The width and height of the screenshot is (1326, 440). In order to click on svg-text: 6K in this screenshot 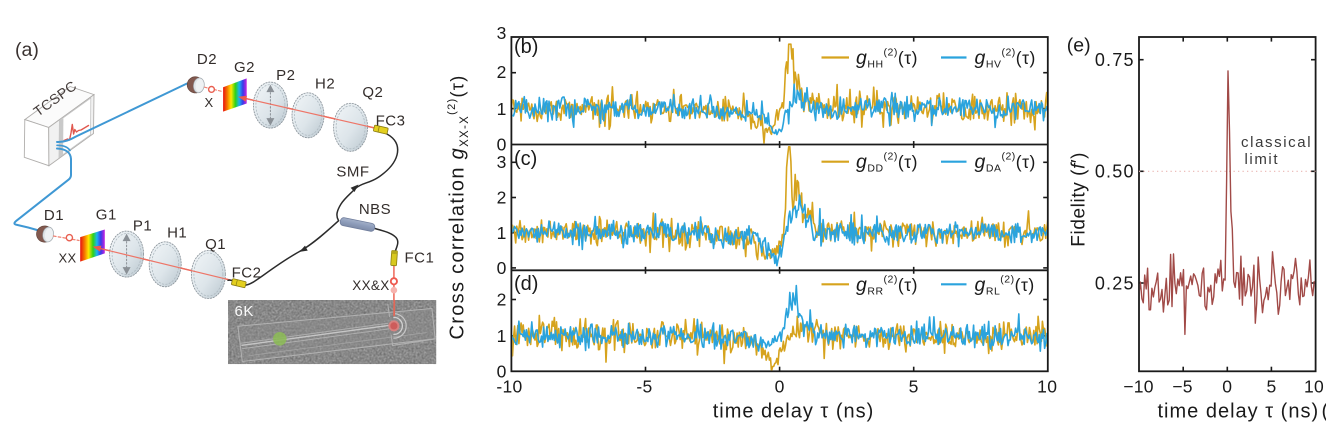, I will do `click(244, 311)`.